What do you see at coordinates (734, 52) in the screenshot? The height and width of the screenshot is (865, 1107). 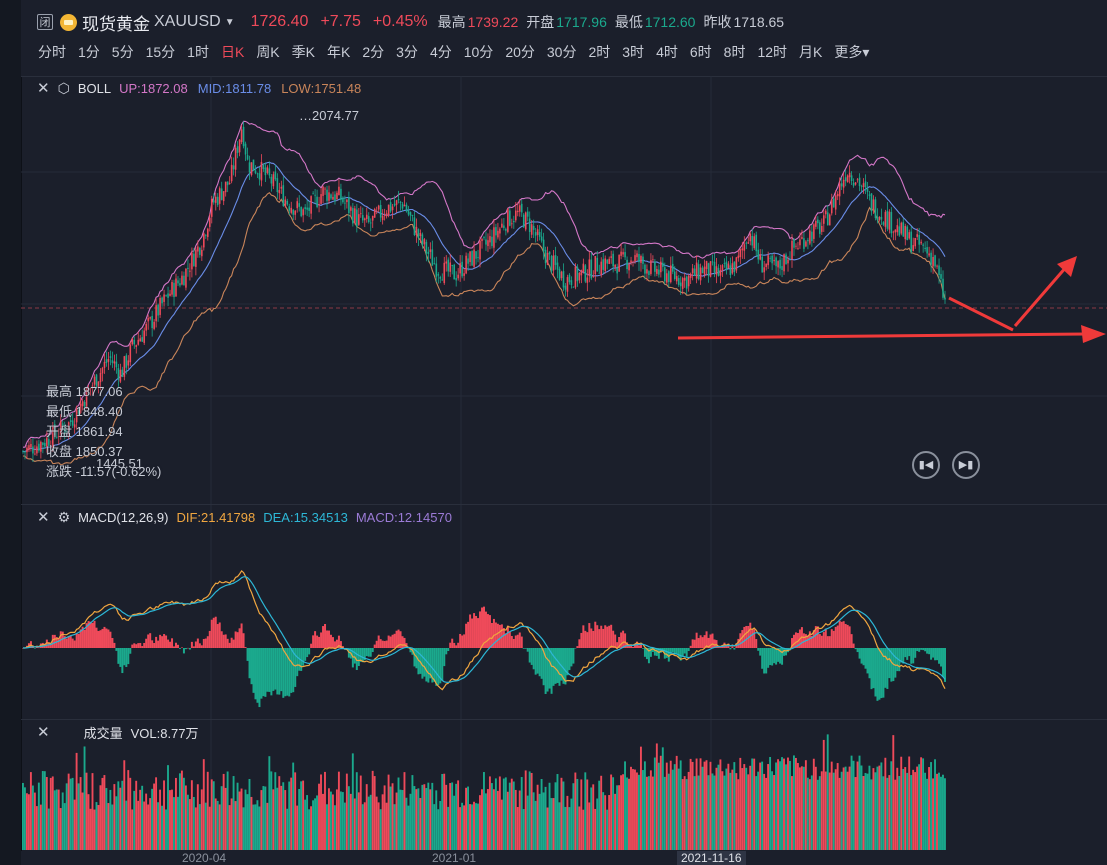 I see `tab-period: 8时` at bounding box center [734, 52].